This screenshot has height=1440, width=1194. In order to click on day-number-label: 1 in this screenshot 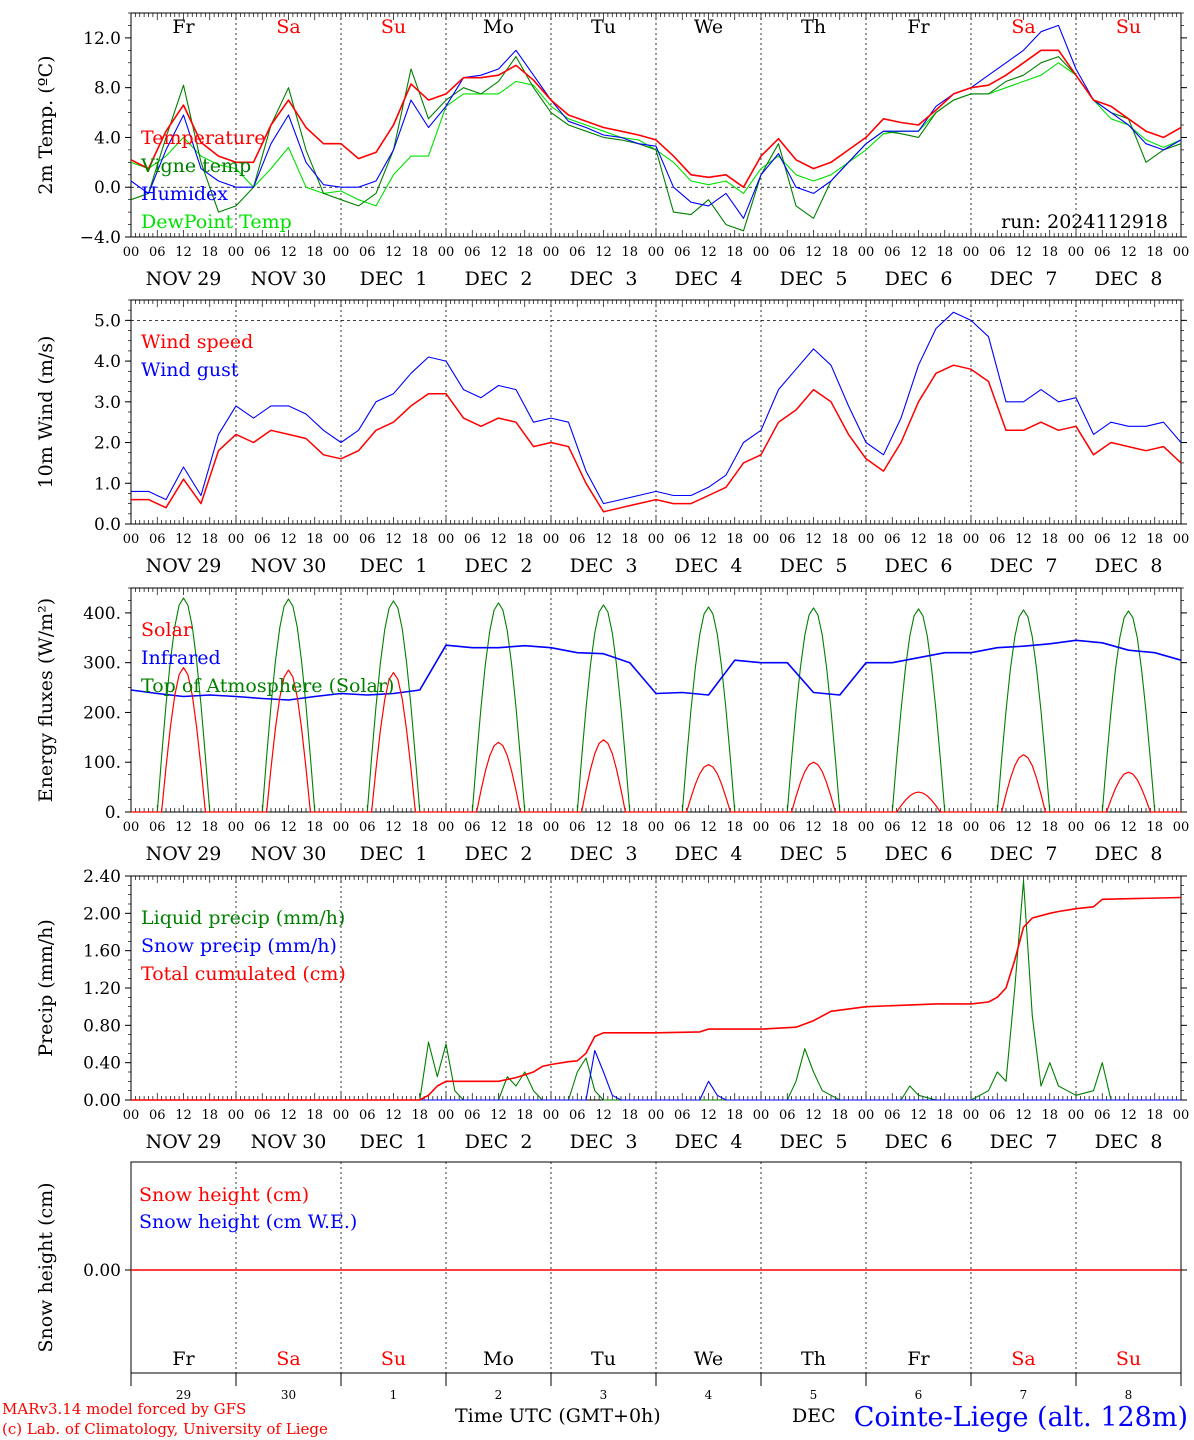, I will do `click(394, 1395)`.